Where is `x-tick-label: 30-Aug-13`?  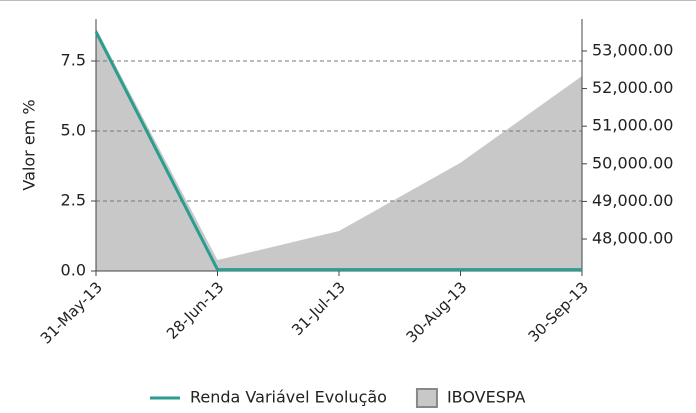 x-tick-label: 30-Aug-13 is located at coordinates (437, 312).